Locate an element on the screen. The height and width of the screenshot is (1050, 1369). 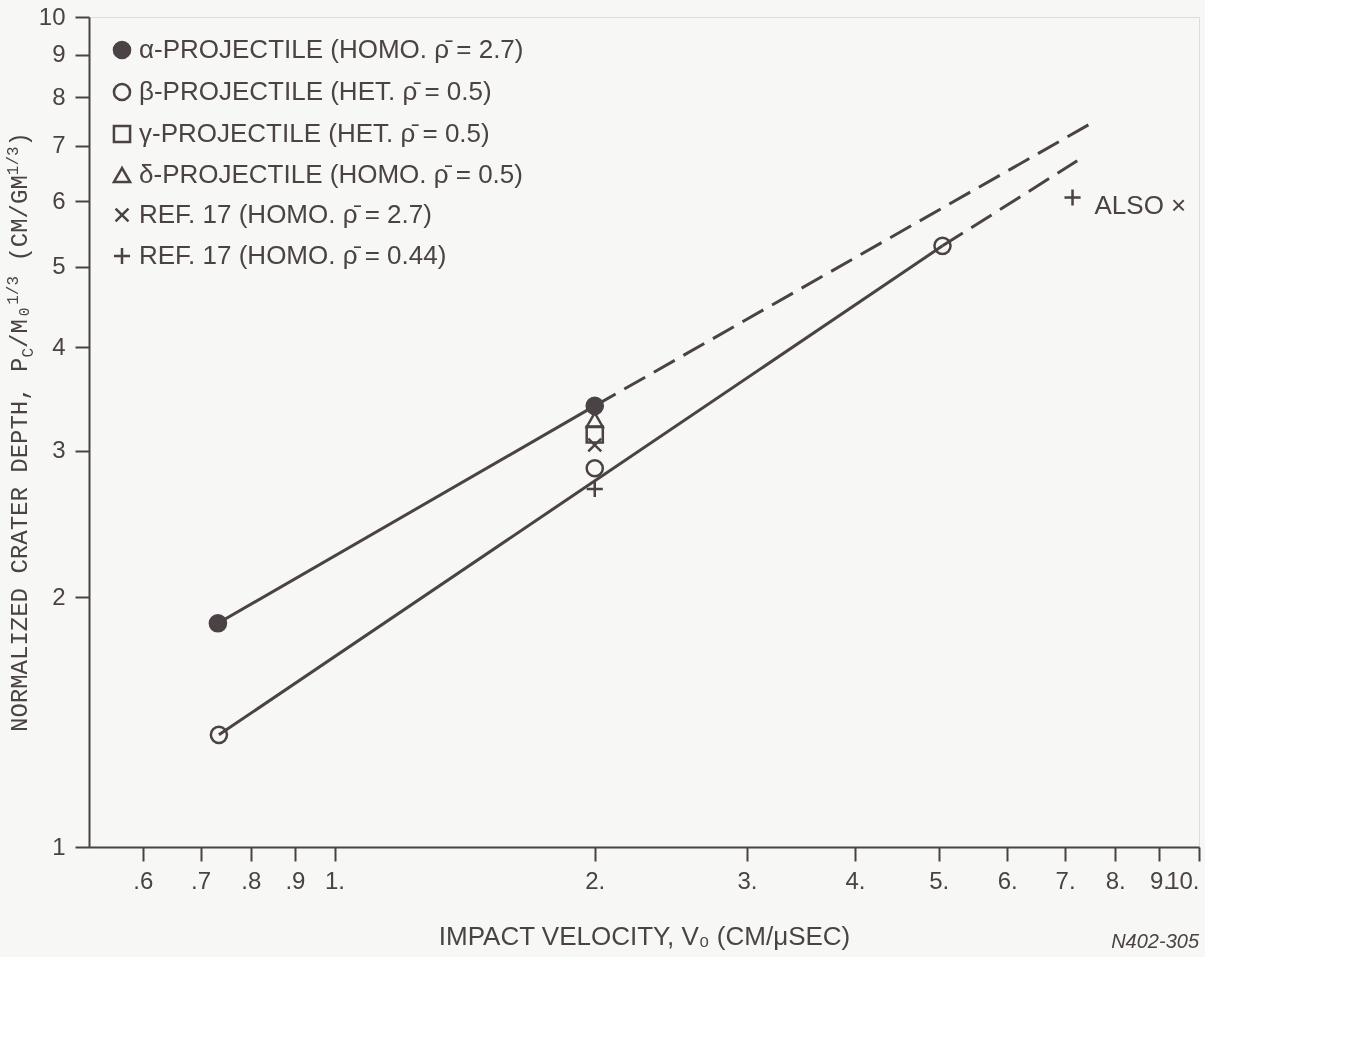
annotation: ALSO × is located at coordinates (1140, 204).